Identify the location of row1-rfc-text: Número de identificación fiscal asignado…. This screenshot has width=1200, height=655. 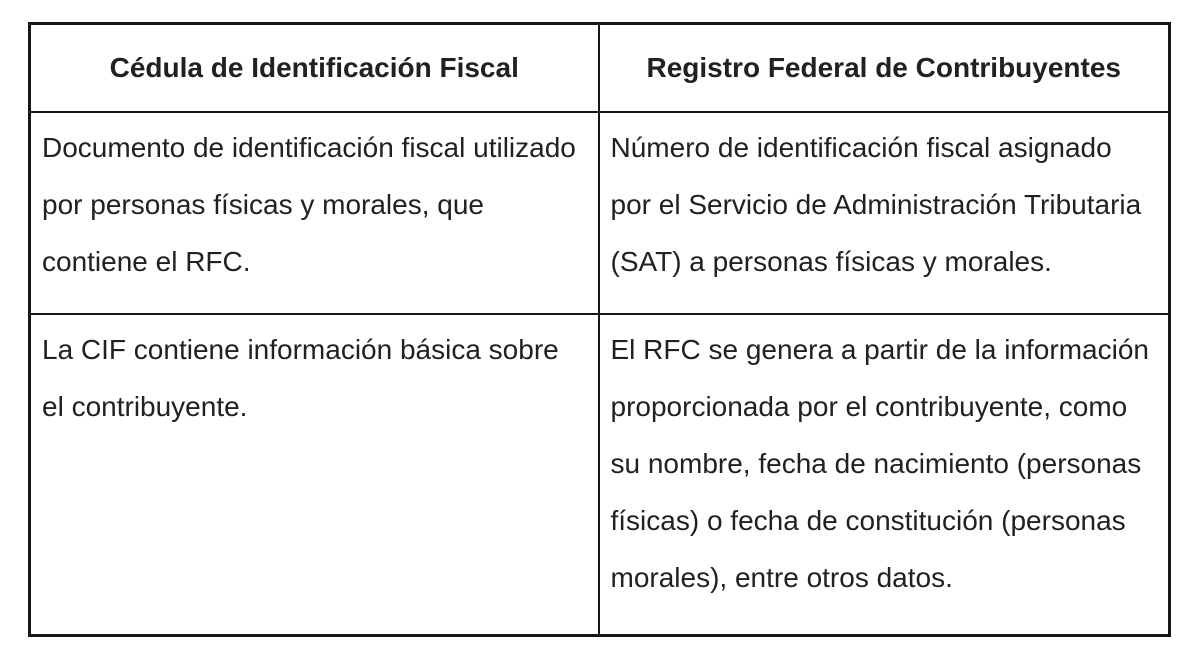
(876, 204).